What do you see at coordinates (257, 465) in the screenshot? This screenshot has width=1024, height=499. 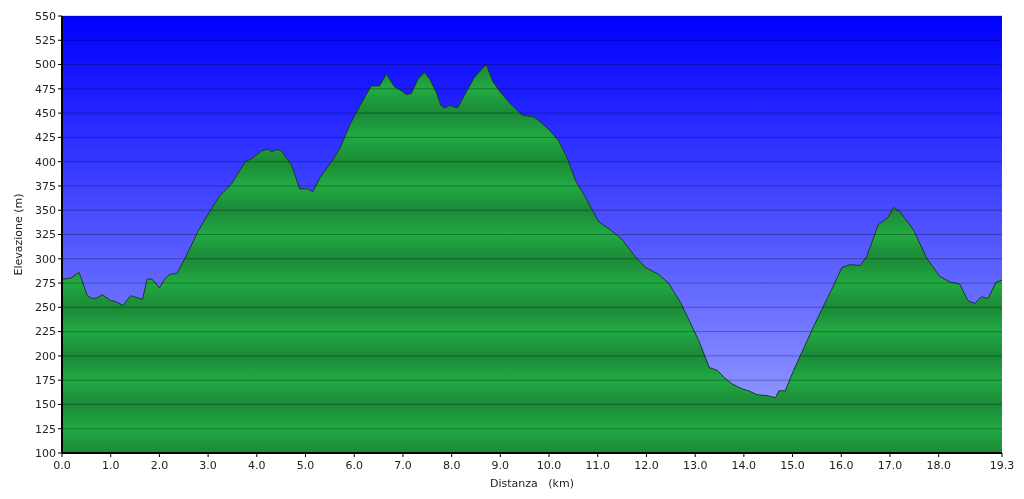 I see `x-tick-label: 4.0` at bounding box center [257, 465].